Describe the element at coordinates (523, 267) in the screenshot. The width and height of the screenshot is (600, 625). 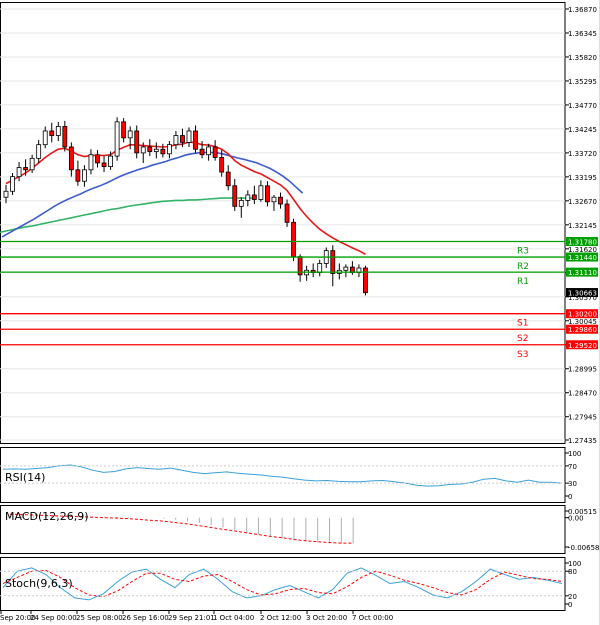
I see `level-label-r2: R2` at that location.